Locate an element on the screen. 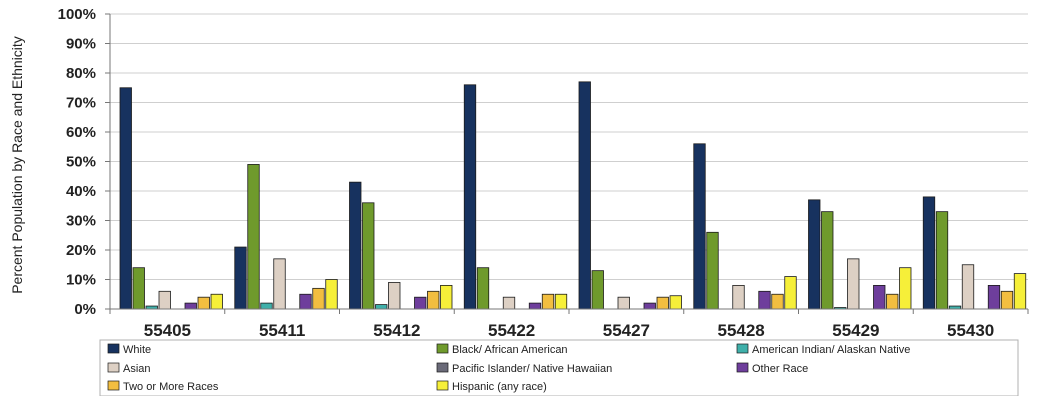 This screenshot has width=1037, height=396. category-label: 55422 is located at coordinates (511, 330).